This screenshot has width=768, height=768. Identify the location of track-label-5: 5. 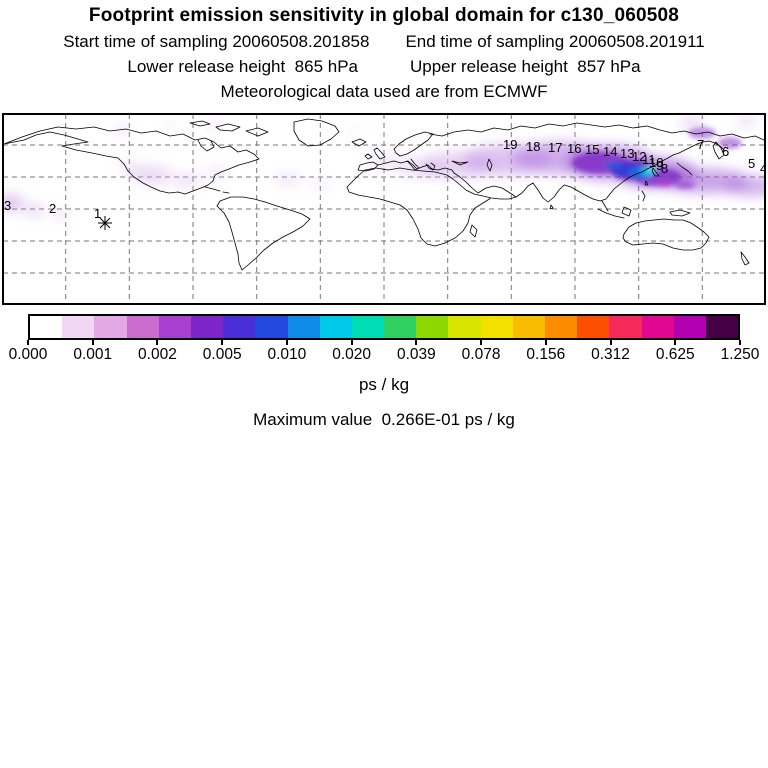
(751, 163).